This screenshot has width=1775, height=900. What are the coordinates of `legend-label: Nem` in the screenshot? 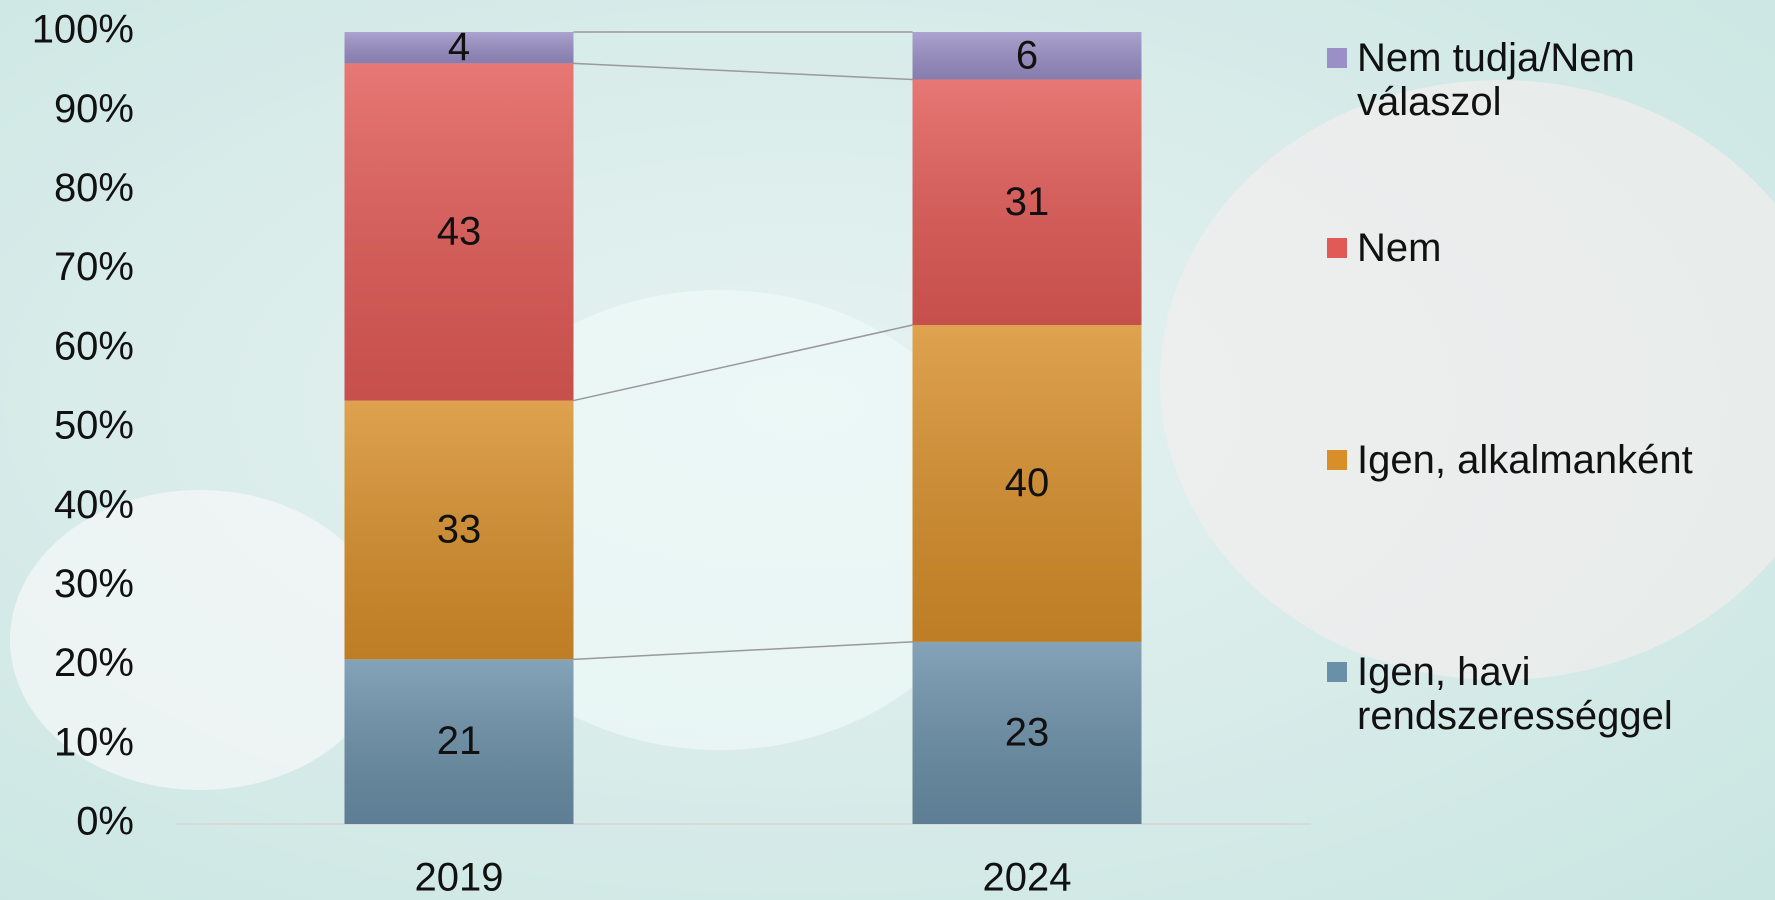 It's located at (1399, 248).